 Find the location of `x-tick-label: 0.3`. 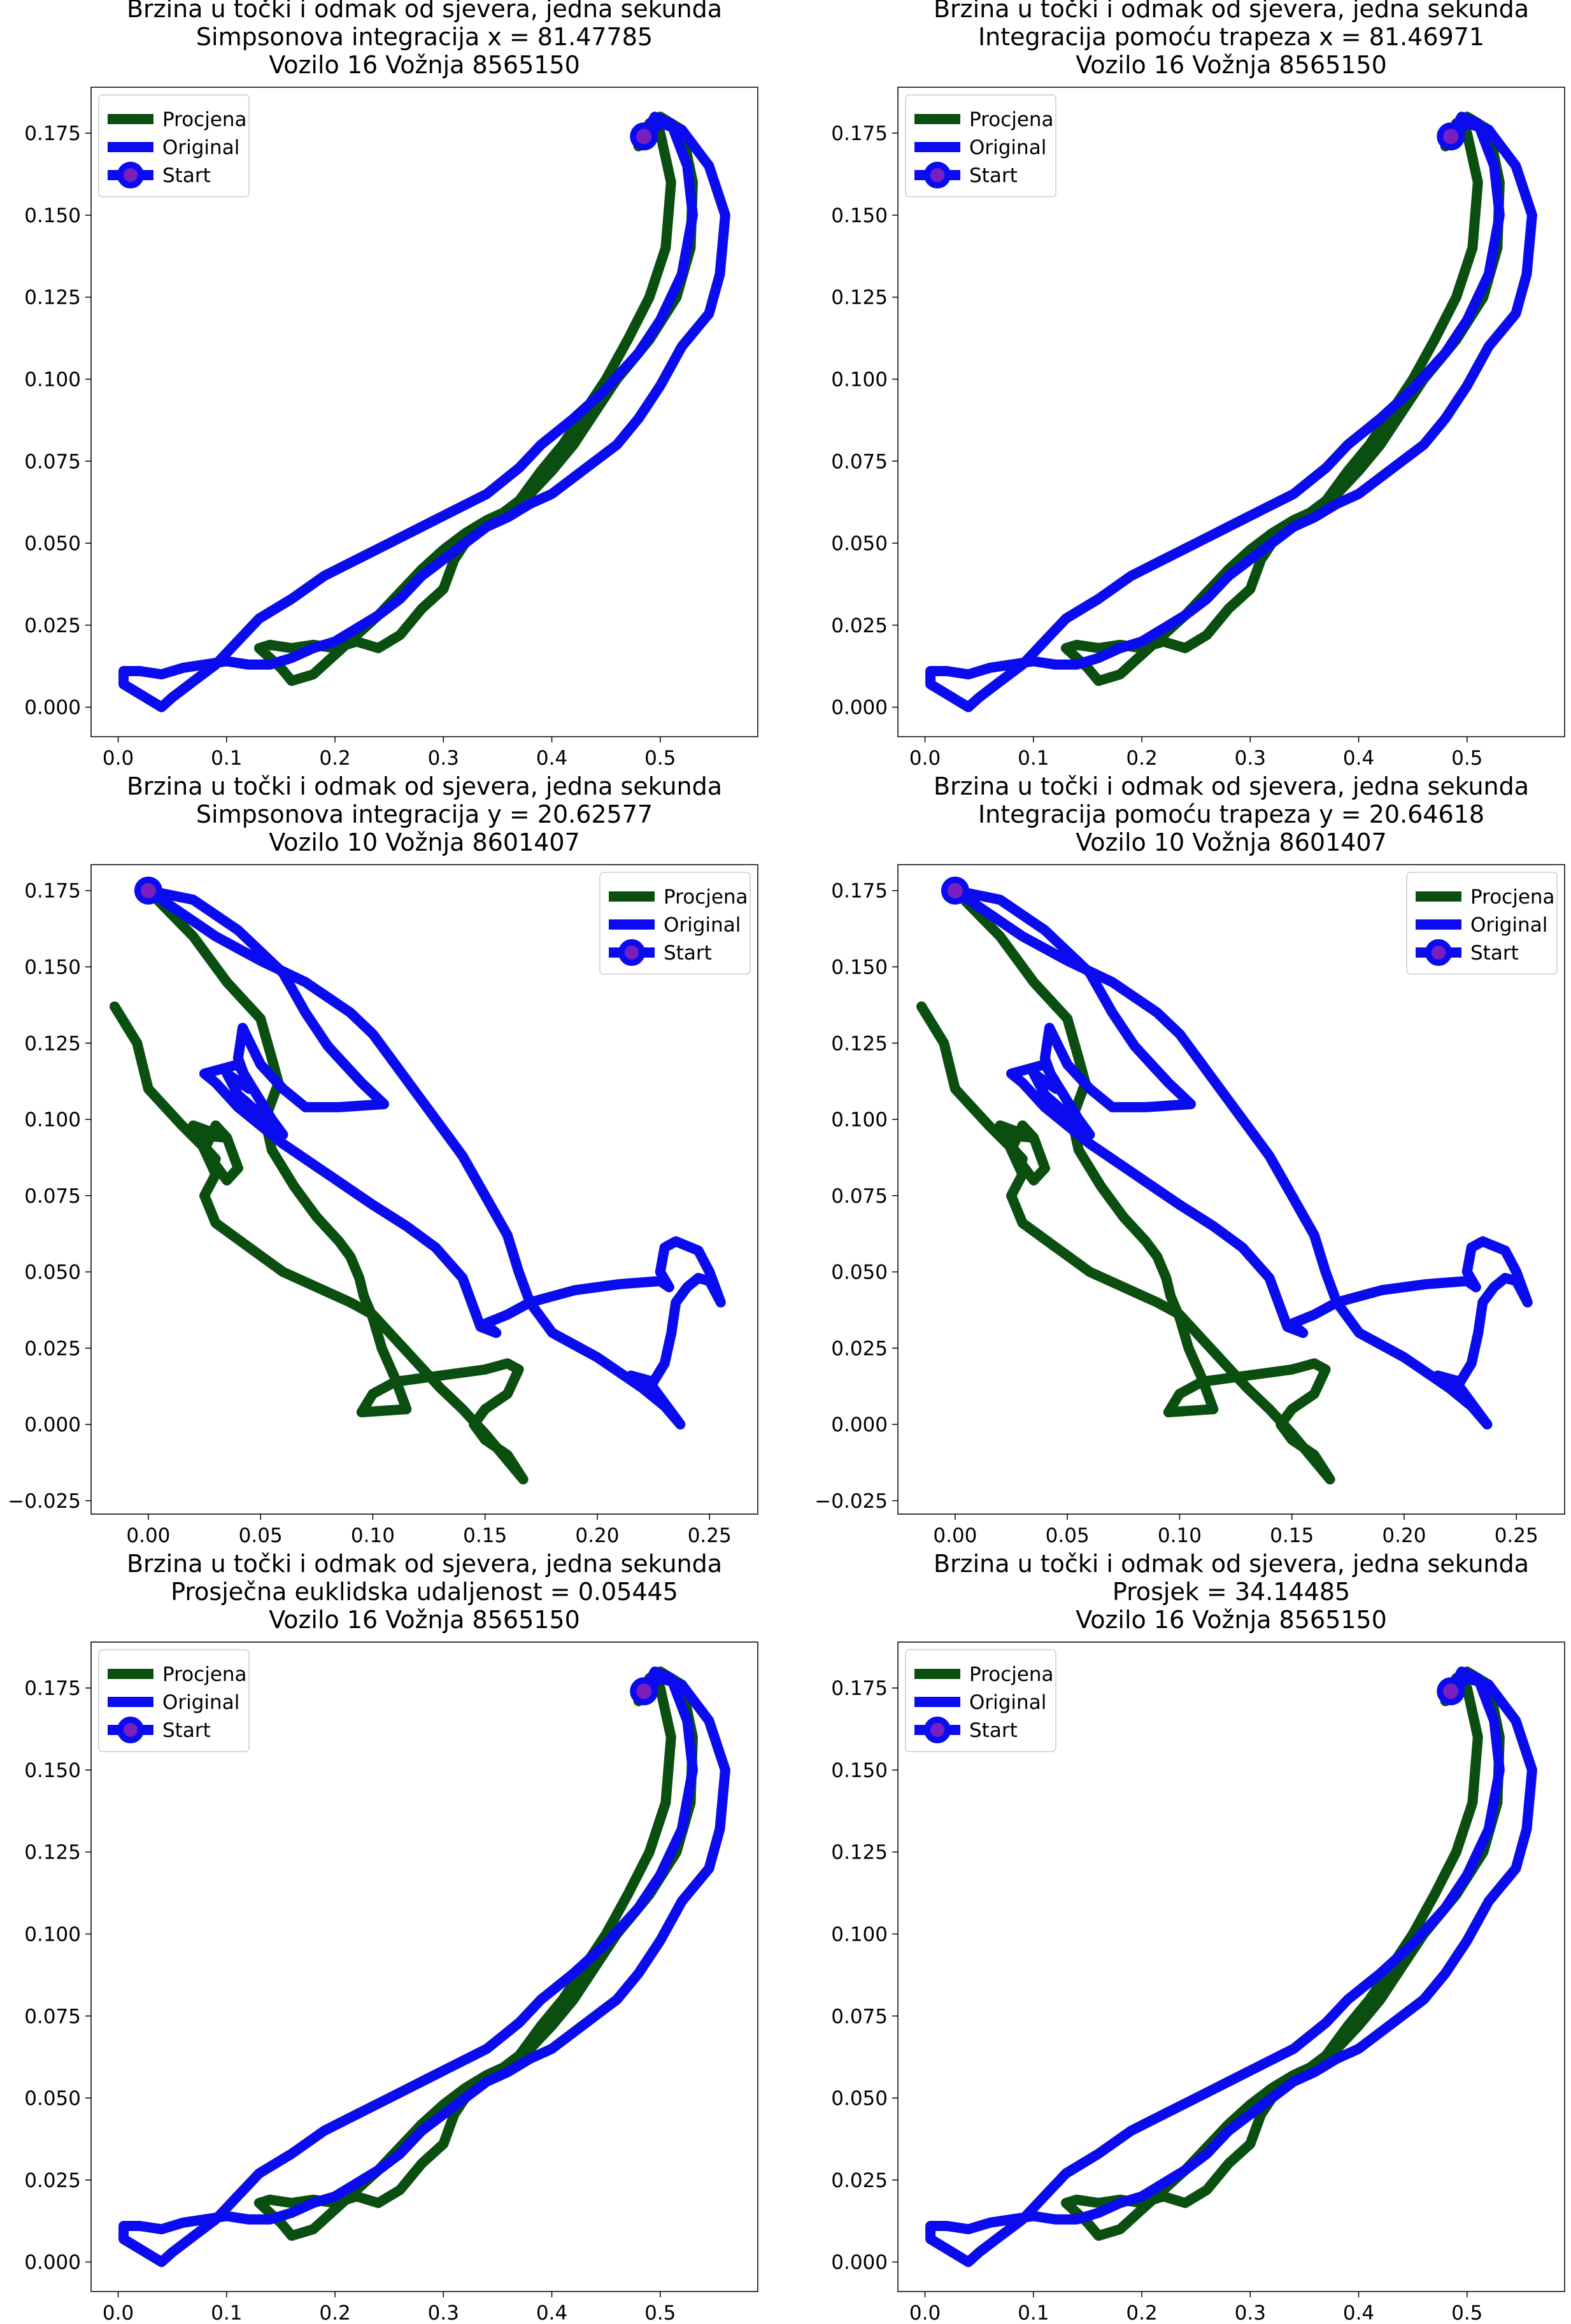

x-tick-label: 0.3 is located at coordinates (1250, 2313).